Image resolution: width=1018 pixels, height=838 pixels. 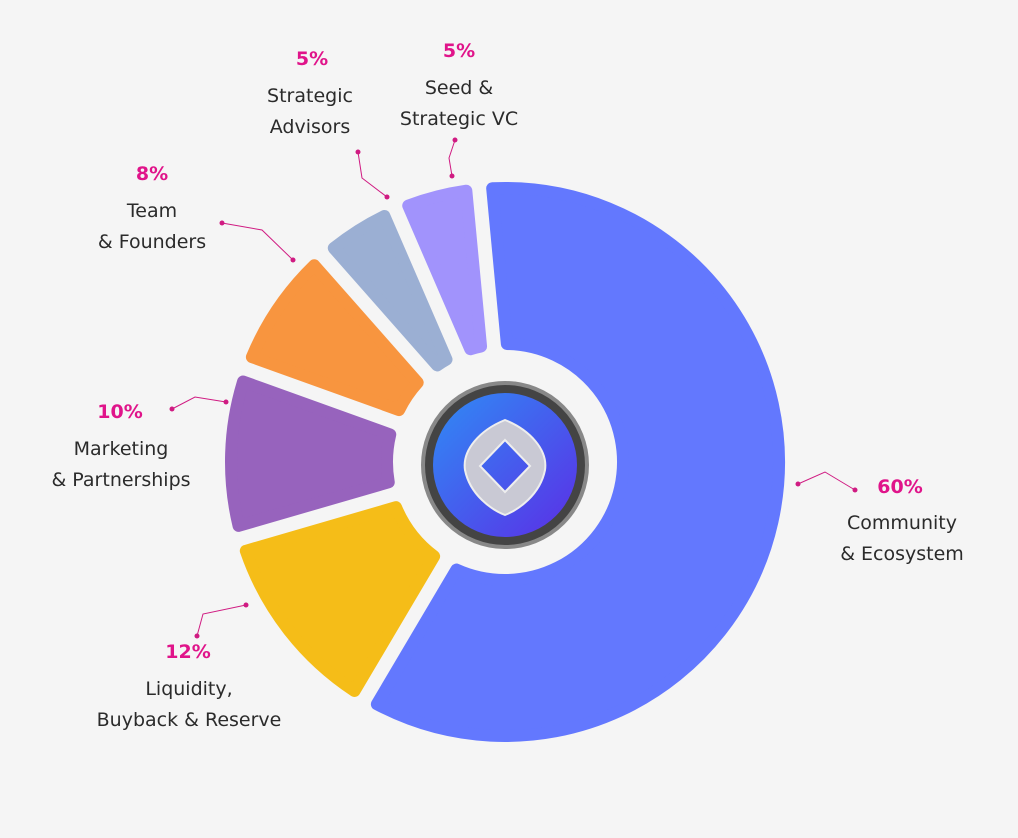 I want to click on value-label: 8%, so click(x=152, y=174).